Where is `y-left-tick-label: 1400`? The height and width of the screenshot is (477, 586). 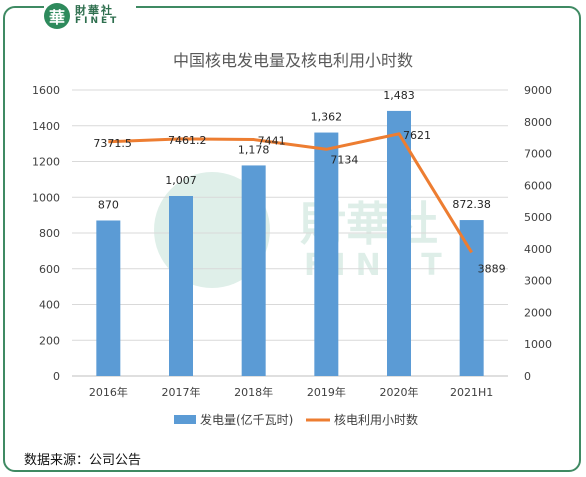 y-left-tick-label: 1400 is located at coordinates (46, 126).